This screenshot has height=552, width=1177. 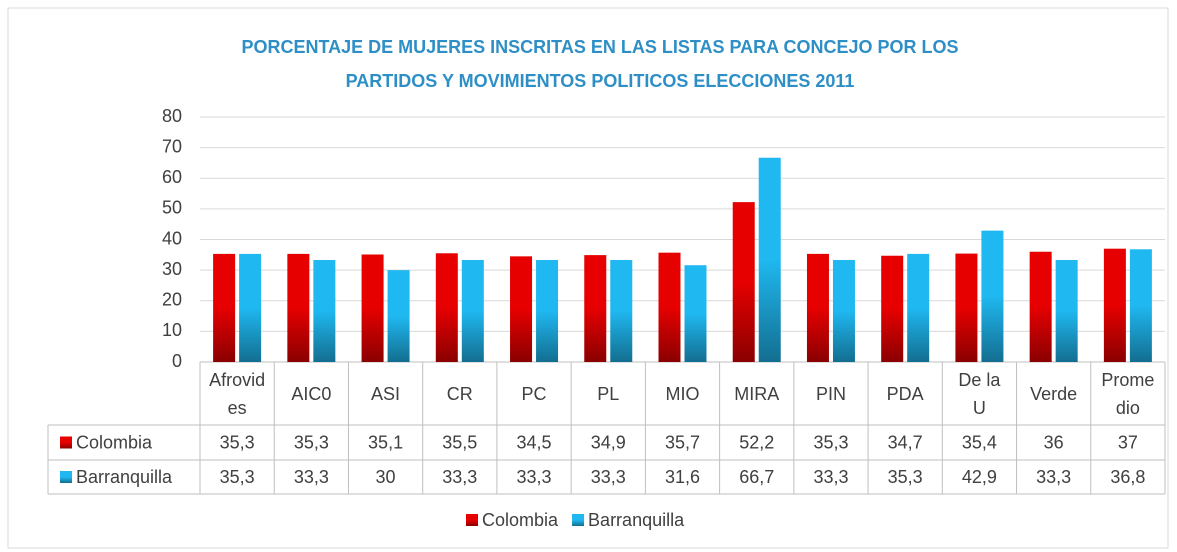 I want to click on x-tick-label: Afrovides, so click(x=237, y=394).